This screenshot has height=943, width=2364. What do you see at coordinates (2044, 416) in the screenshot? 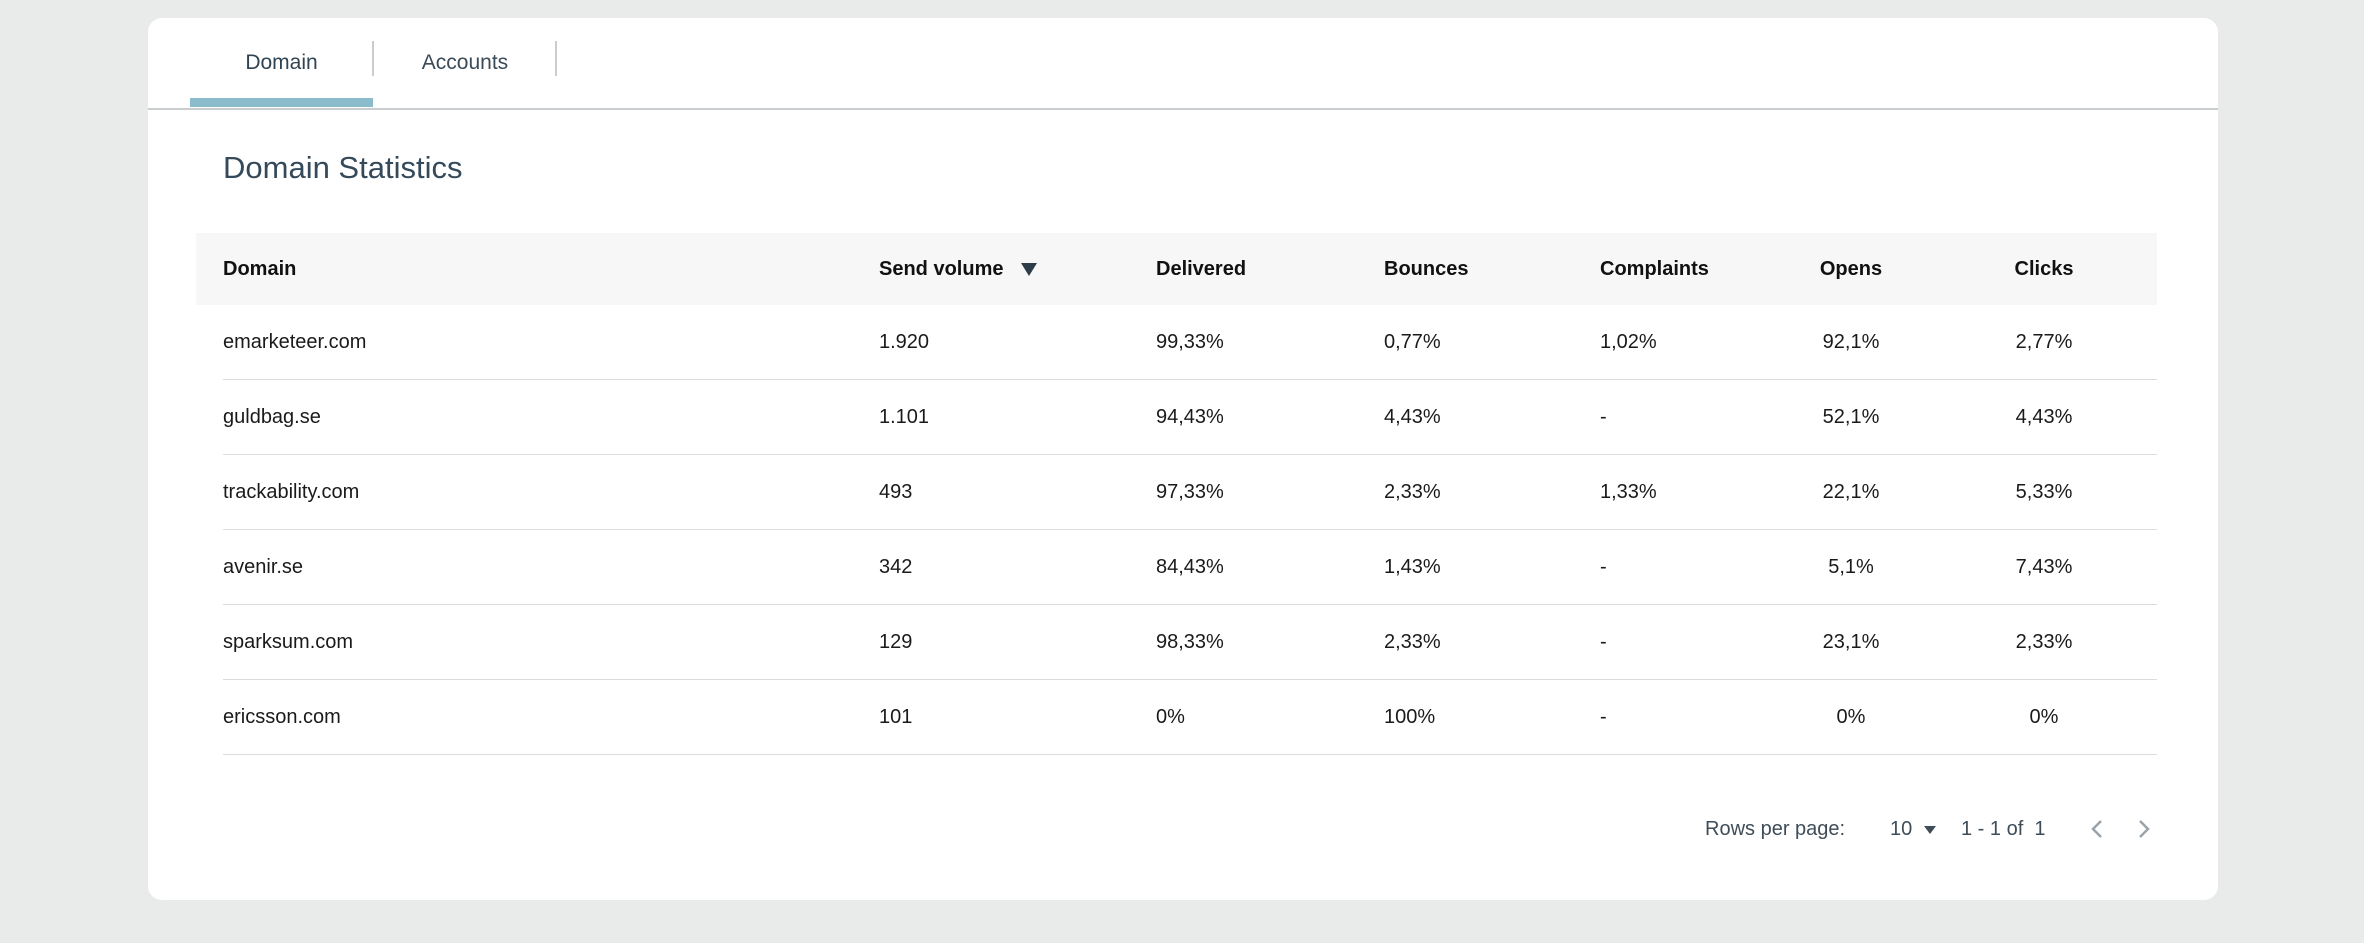
I see `cell-clicks: 4,43%` at bounding box center [2044, 416].